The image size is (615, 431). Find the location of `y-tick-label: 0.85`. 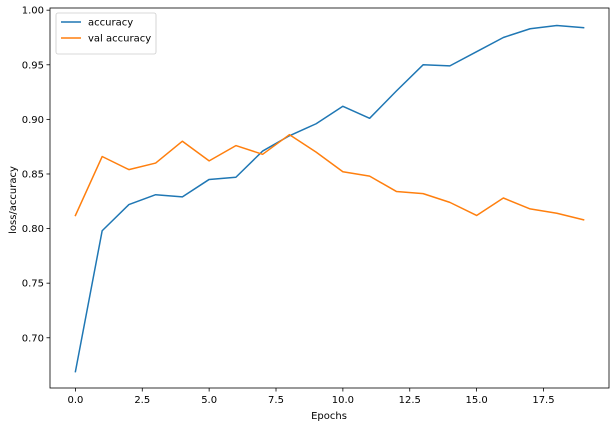

y-tick-label: 0.85 is located at coordinates (33, 174).